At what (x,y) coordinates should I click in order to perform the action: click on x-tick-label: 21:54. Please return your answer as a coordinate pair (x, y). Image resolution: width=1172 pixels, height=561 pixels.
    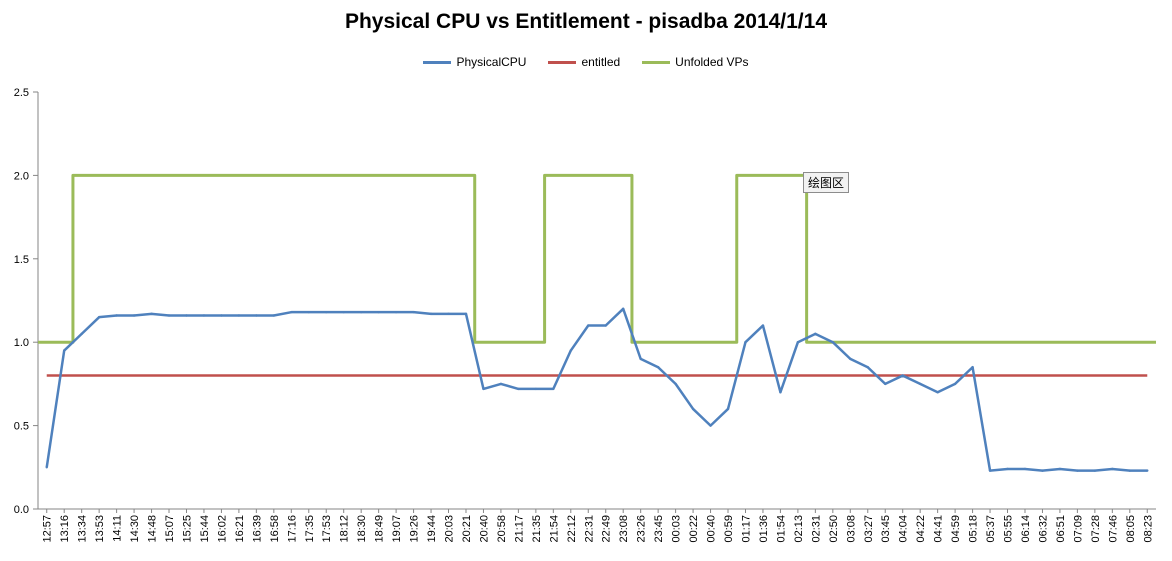
    Looking at the image, I should click on (554, 529).